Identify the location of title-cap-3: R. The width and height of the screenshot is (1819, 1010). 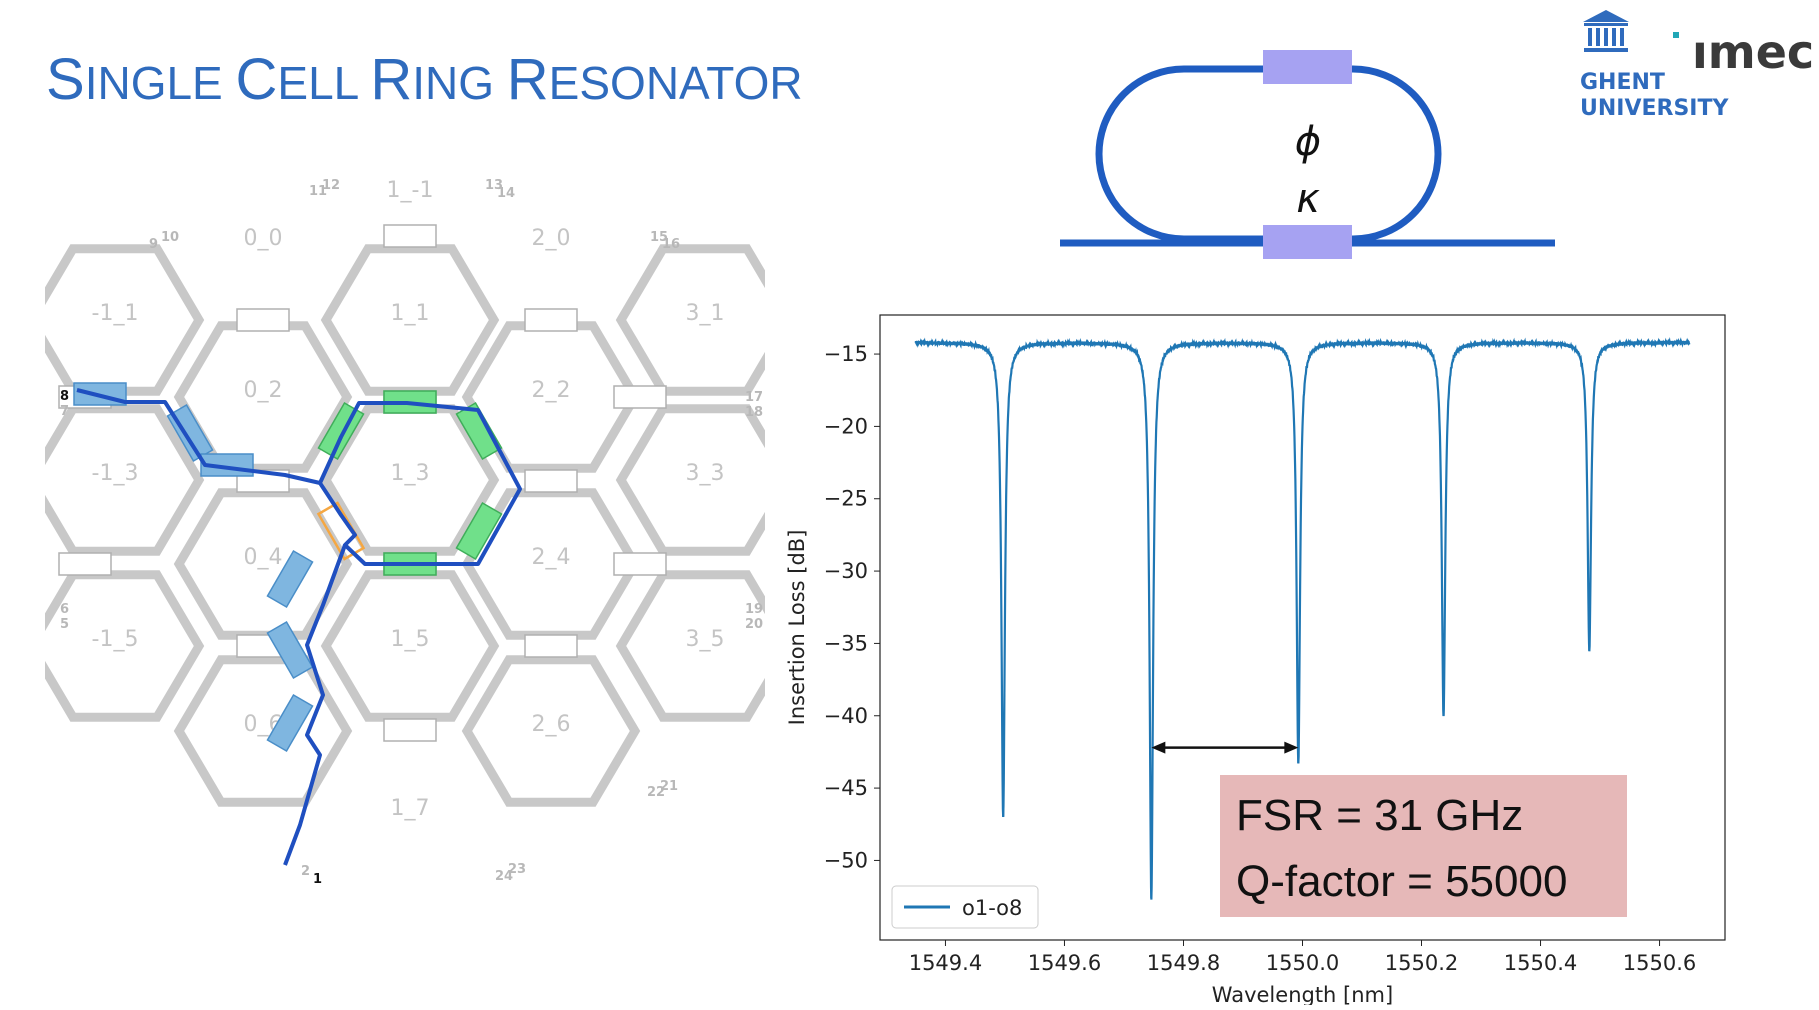
(527, 79).